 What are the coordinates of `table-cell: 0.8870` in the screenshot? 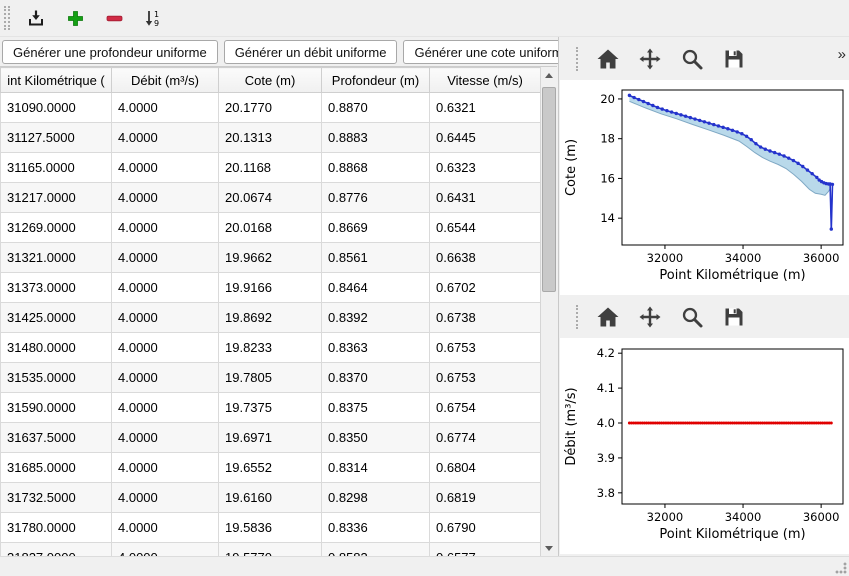 It's located at (375, 107).